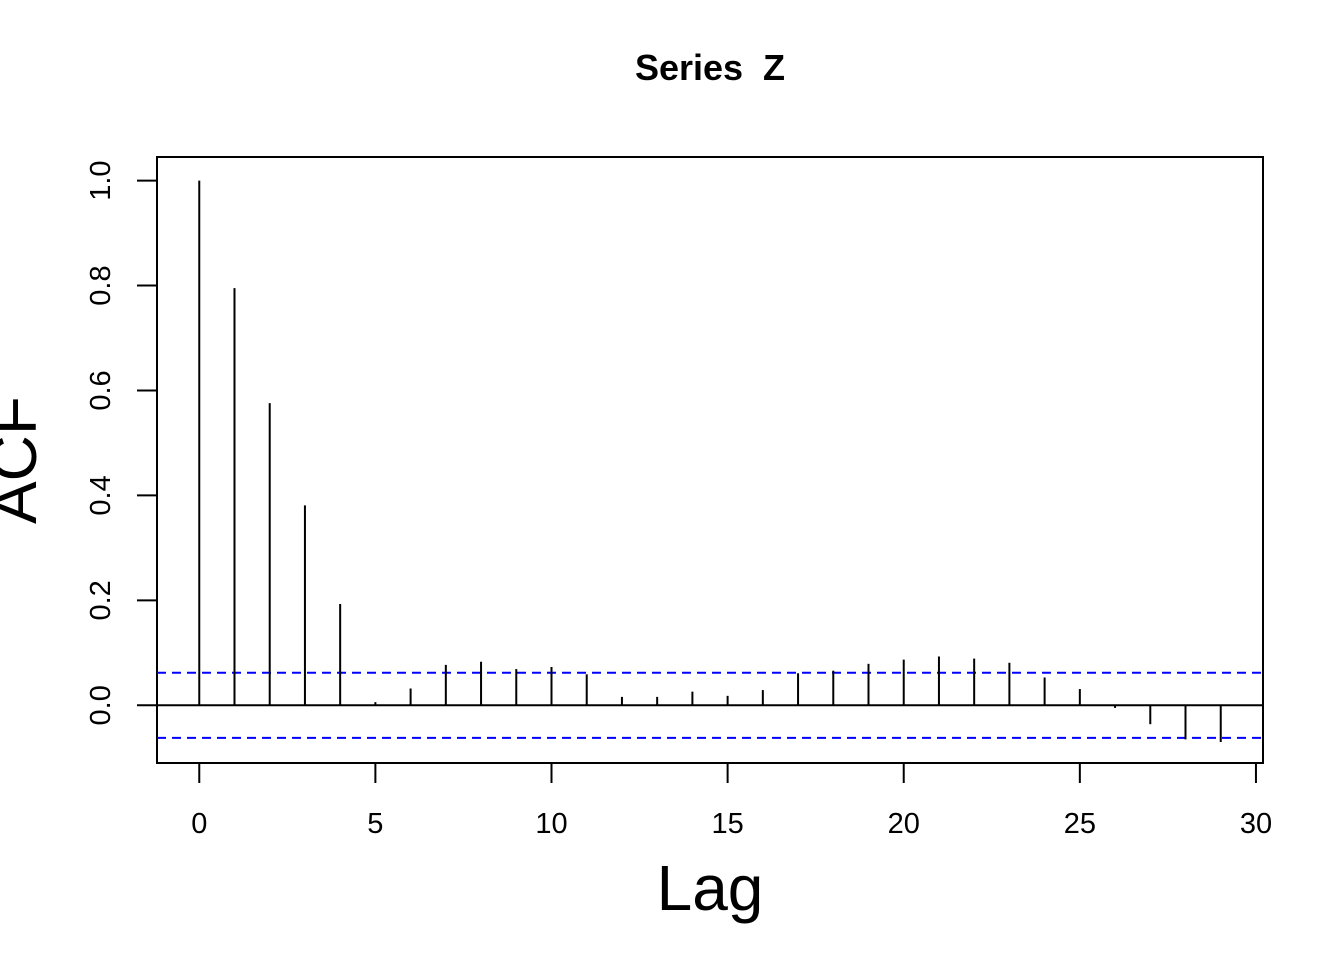 The image size is (1344, 960). Describe the element at coordinates (101, 285) in the screenshot. I see `y-tick-label-0.8: 0.8` at that location.